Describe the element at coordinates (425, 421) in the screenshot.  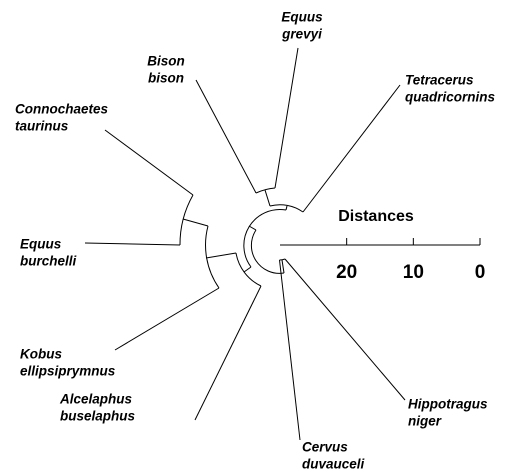
I see `leaf-label: niger` at that location.